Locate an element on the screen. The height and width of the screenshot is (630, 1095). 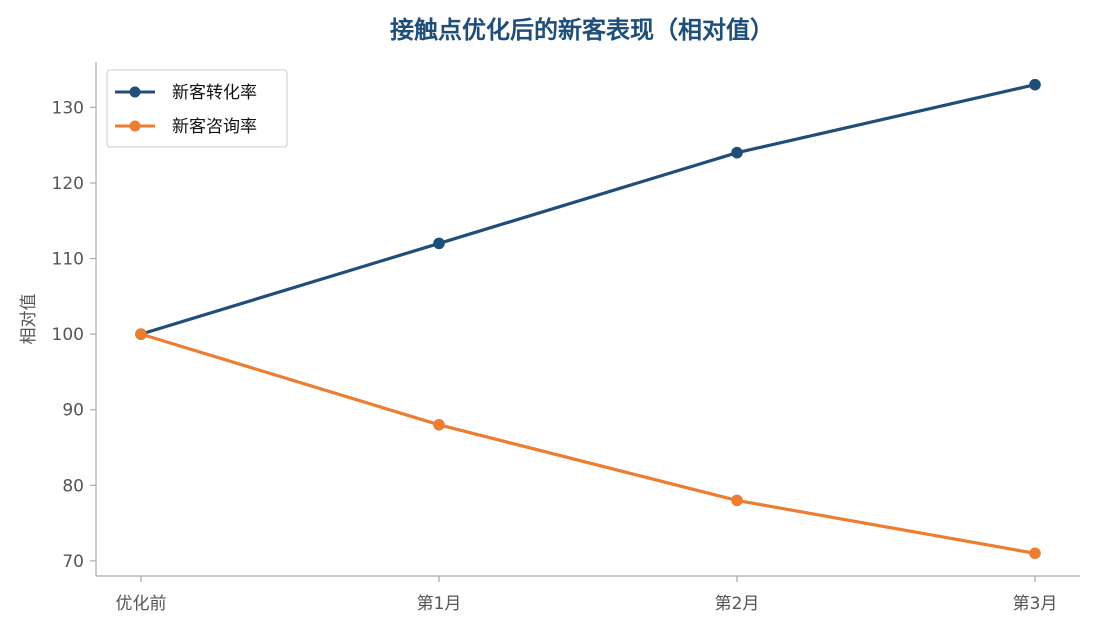
legend-box is located at coordinates (197, 108).